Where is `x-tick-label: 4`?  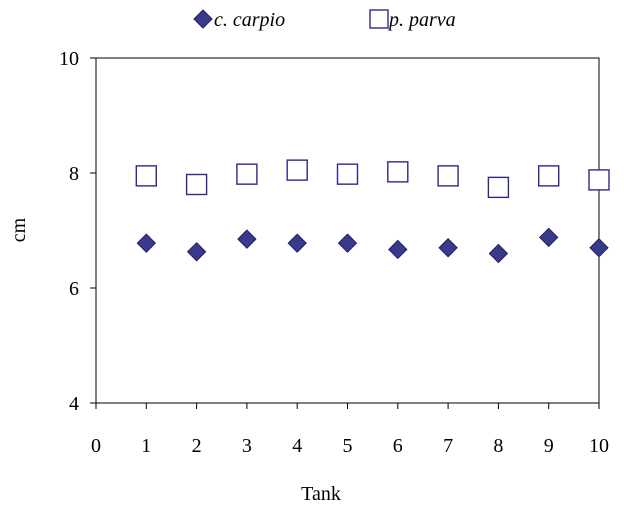
x-tick-label: 4 is located at coordinates (297, 446).